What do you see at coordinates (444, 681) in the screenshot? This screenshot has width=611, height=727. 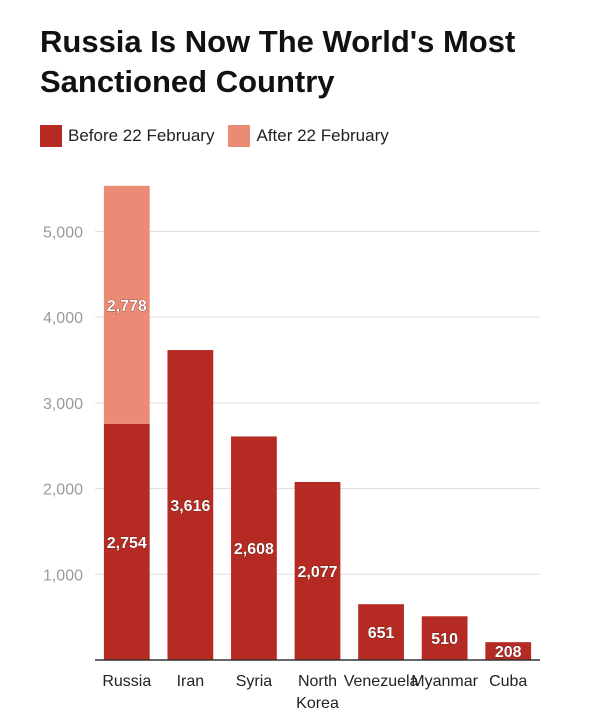 I see `x-tick-label: Myanmar` at bounding box center [444, 681].